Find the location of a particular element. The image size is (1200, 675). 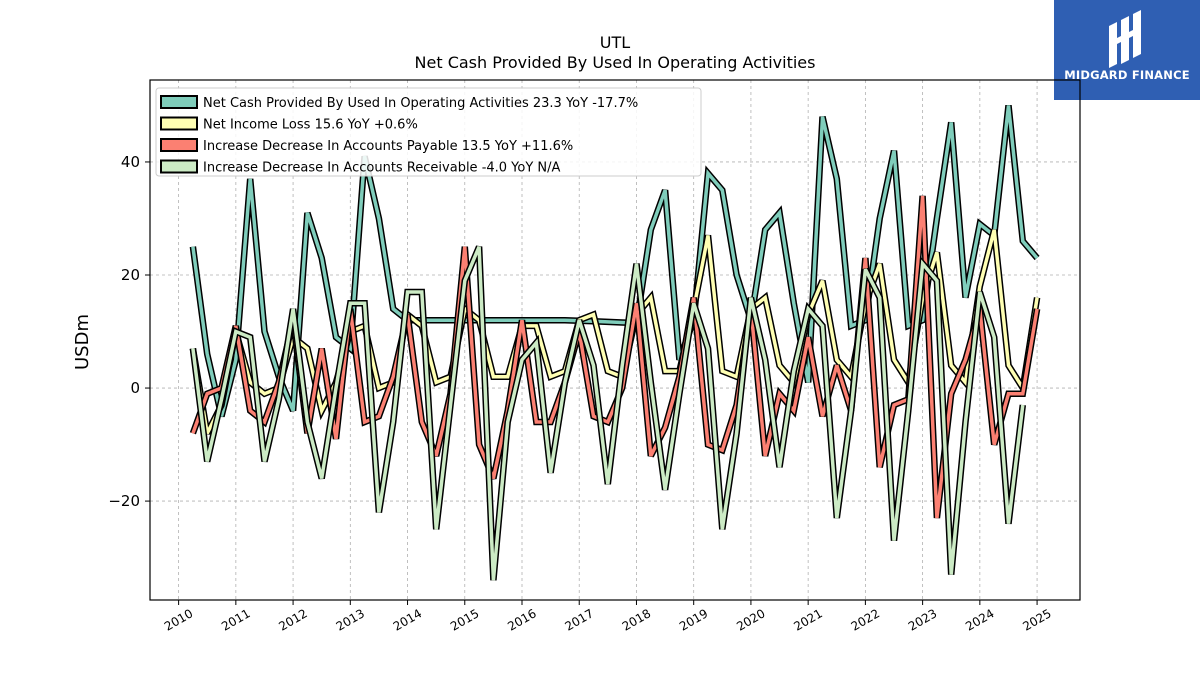

midgard-logo-icon is located at coordinates (1125, 39).